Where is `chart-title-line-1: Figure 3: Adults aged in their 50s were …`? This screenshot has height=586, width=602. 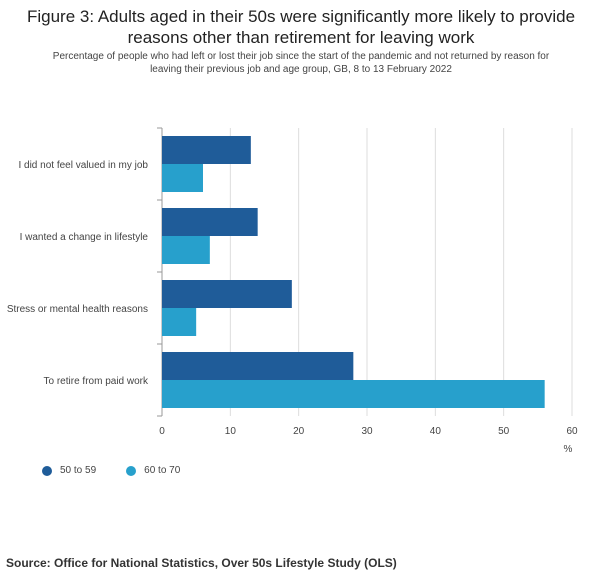 chart-title-line-1: Figure 3: Adults aged in their 50s were … is located at coordinates (301, 16).